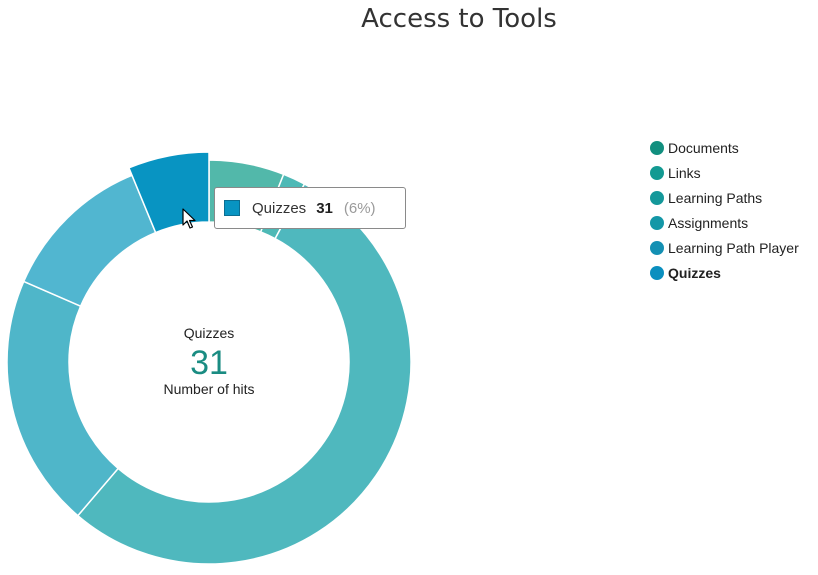 Image resolution: width=818 pixels, height=575 pixels. I want to click on tooltip-swatch, so click(232, 208).